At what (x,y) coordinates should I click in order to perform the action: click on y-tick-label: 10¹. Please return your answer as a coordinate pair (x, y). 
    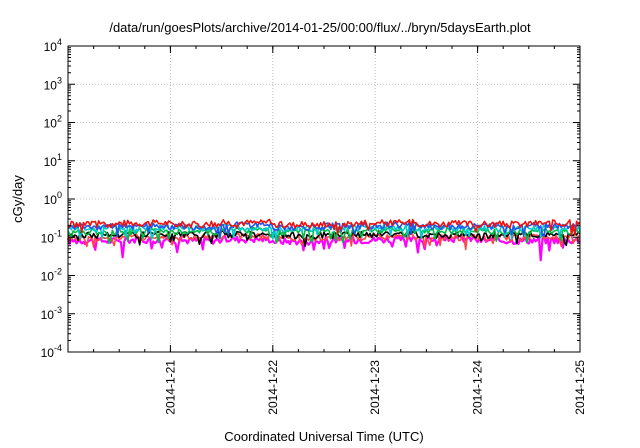
    Looking at the image, I should click on (53, 160).